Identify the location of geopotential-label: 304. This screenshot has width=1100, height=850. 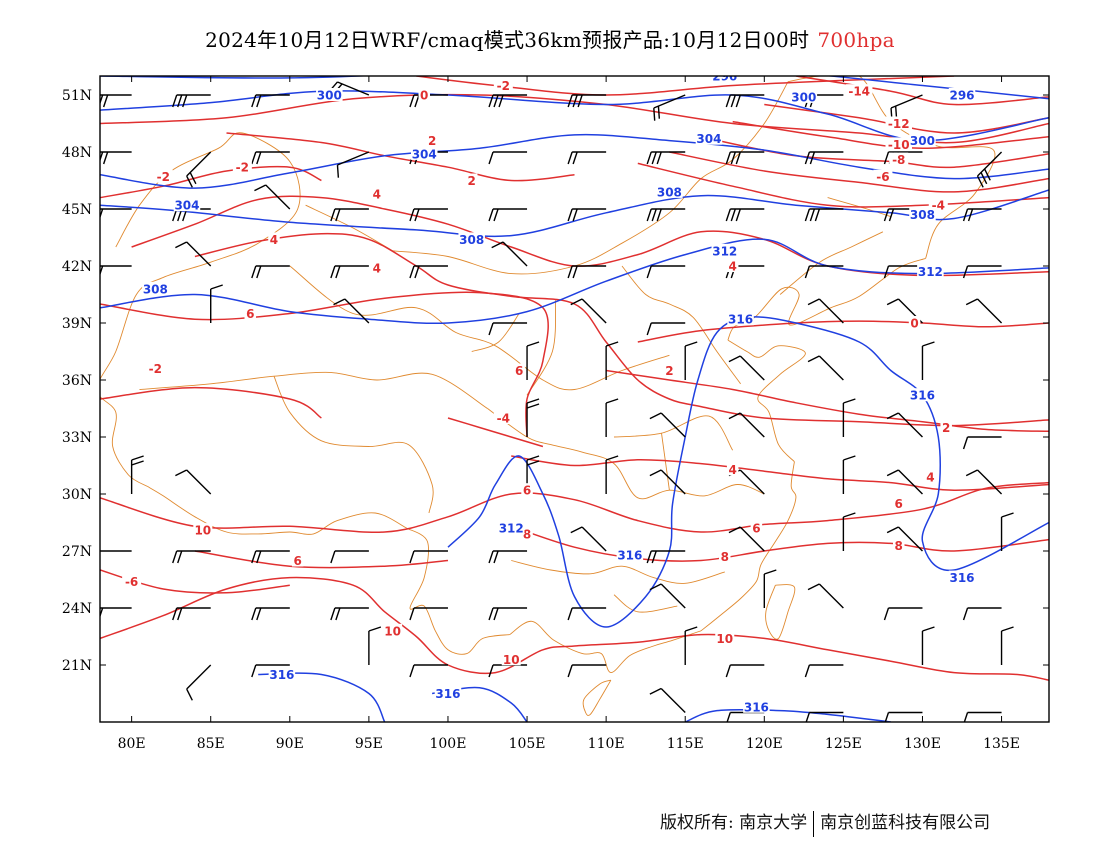
(424, 154).